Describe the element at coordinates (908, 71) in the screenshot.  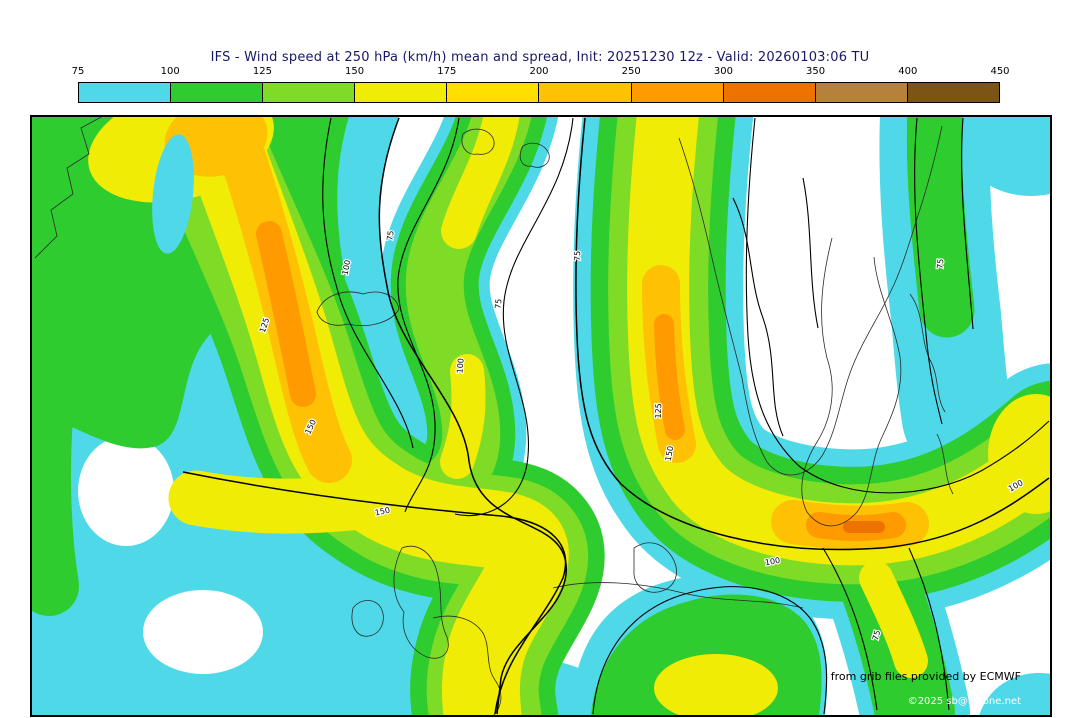
I see `colorbar-tick-label: 400` at that location.